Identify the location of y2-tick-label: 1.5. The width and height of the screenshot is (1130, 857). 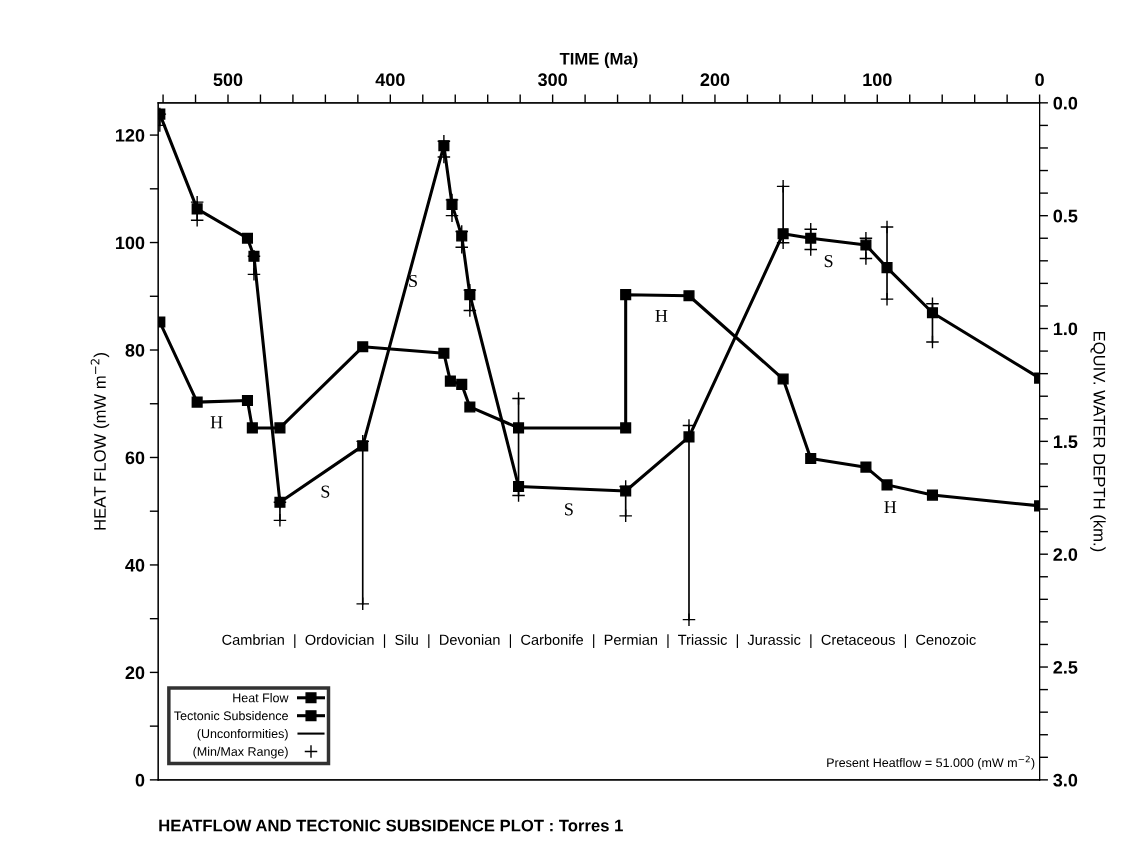
(1065, 442).